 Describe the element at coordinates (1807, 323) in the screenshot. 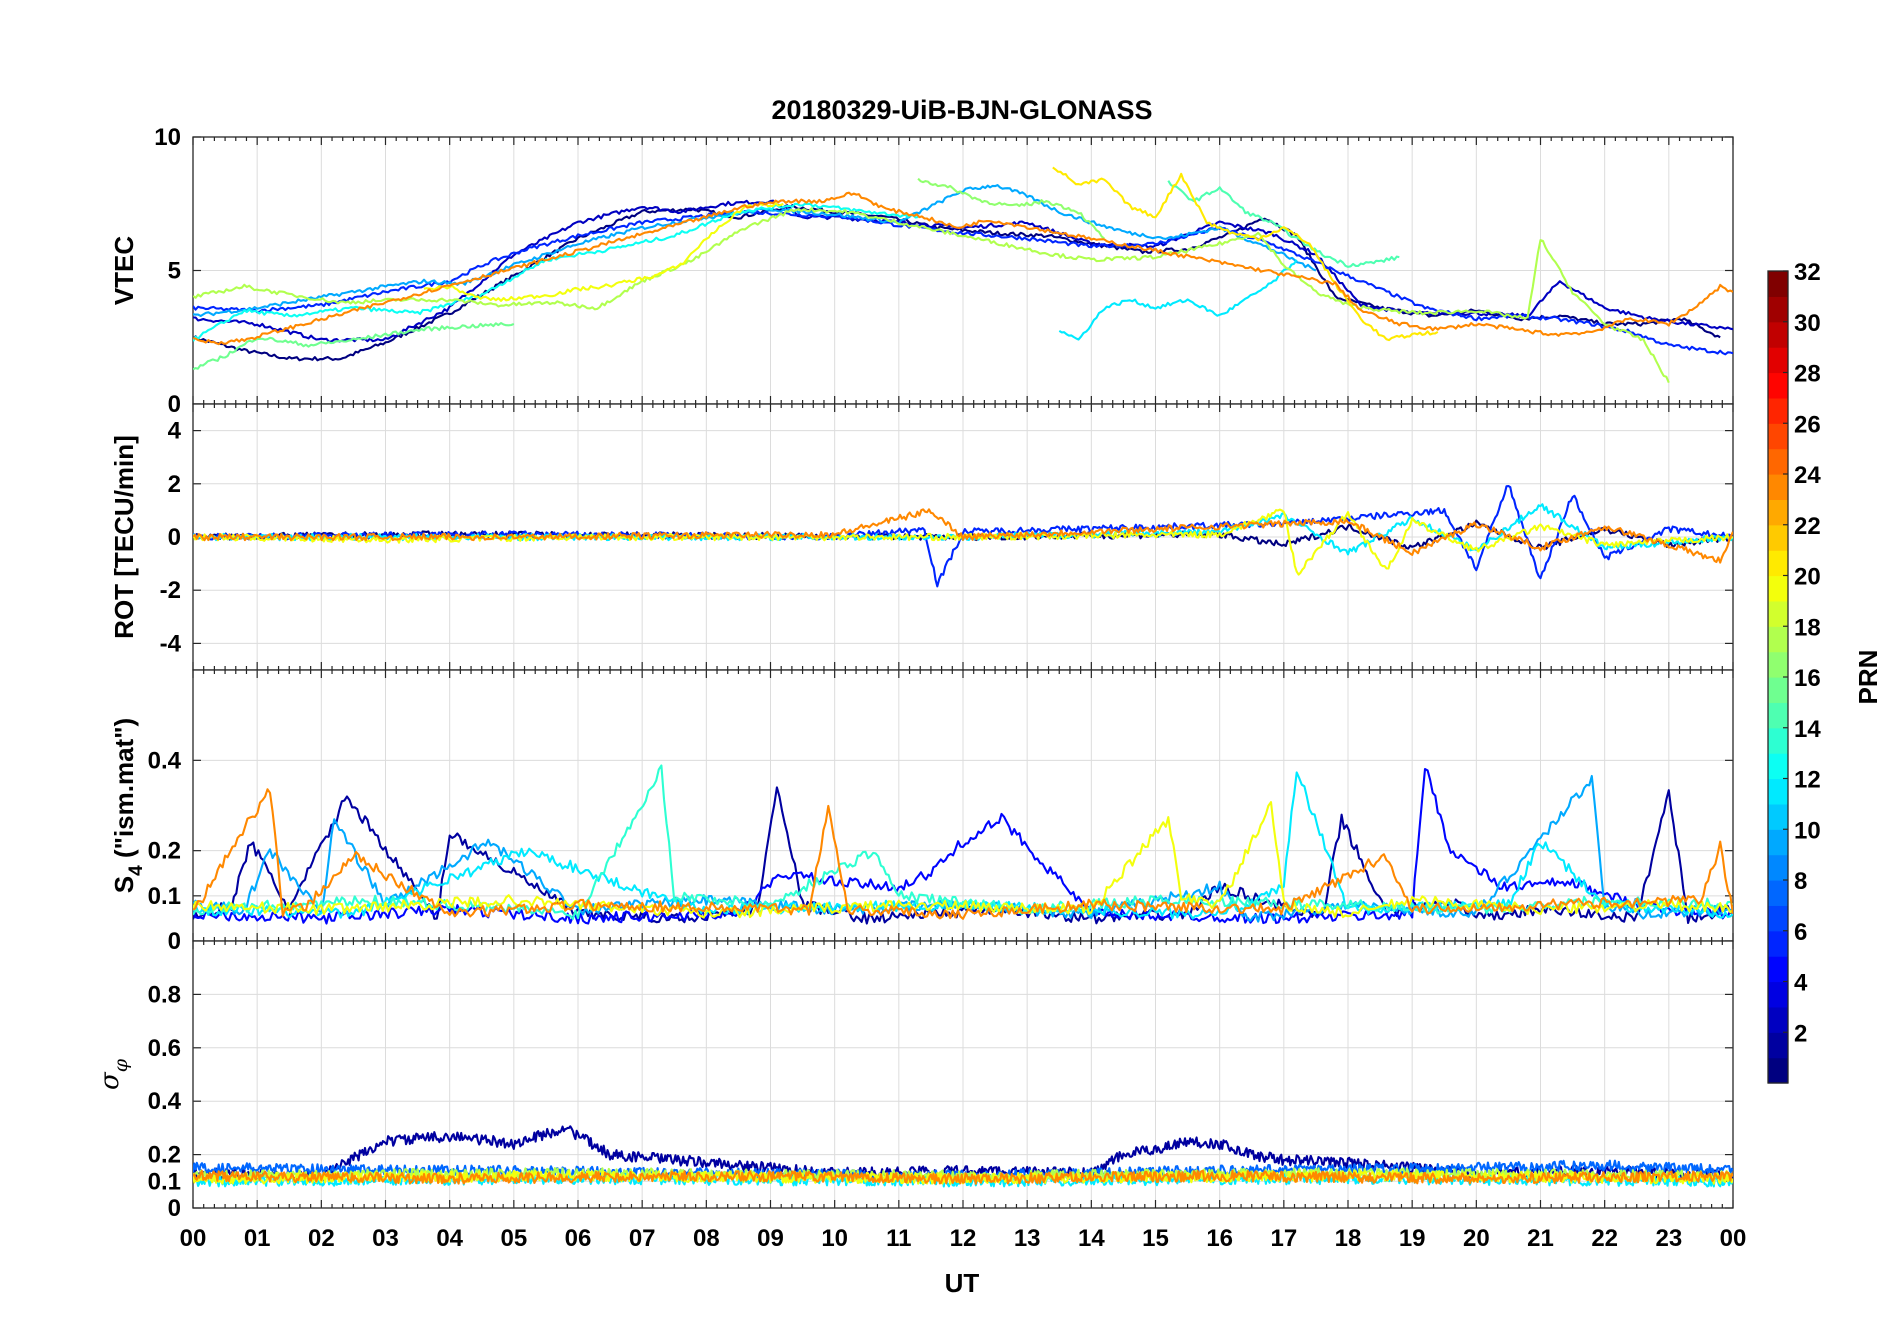

I see `colorbar-tick-label: 30` at that location.